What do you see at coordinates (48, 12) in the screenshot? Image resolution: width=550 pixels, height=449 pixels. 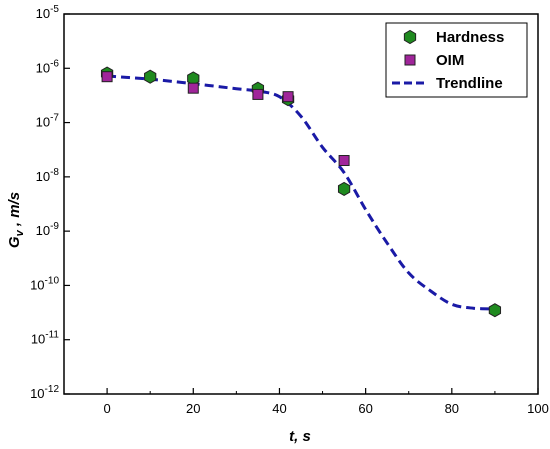 I see `y-tick-label: 10⁻⁵` at bounding box center [48, 12].